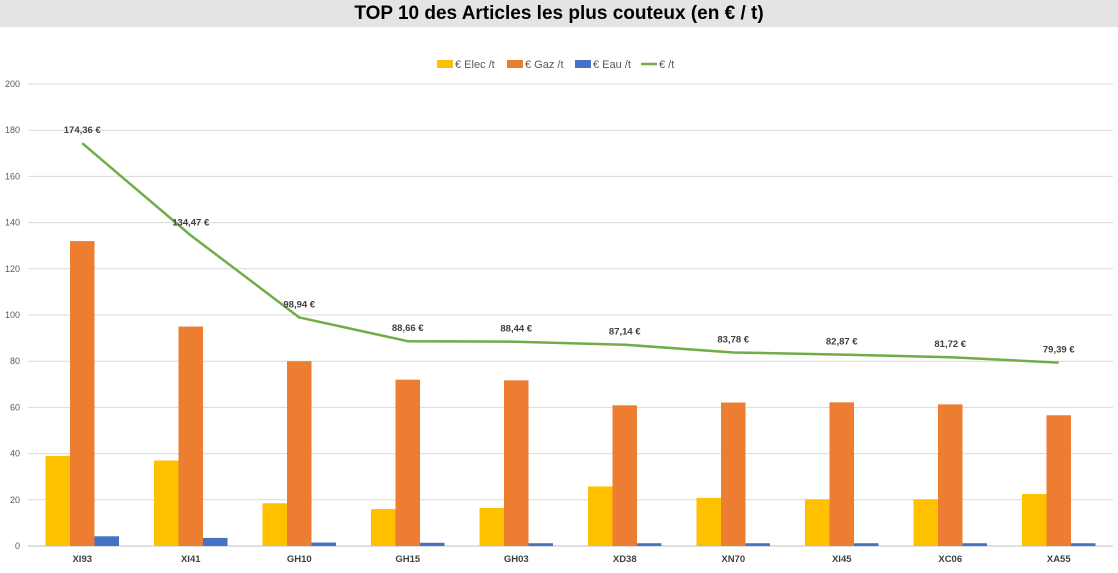  Describe the element at coordinates (475, 65) in the screenshot. I see `legend-label: € Elec /t` at that location.